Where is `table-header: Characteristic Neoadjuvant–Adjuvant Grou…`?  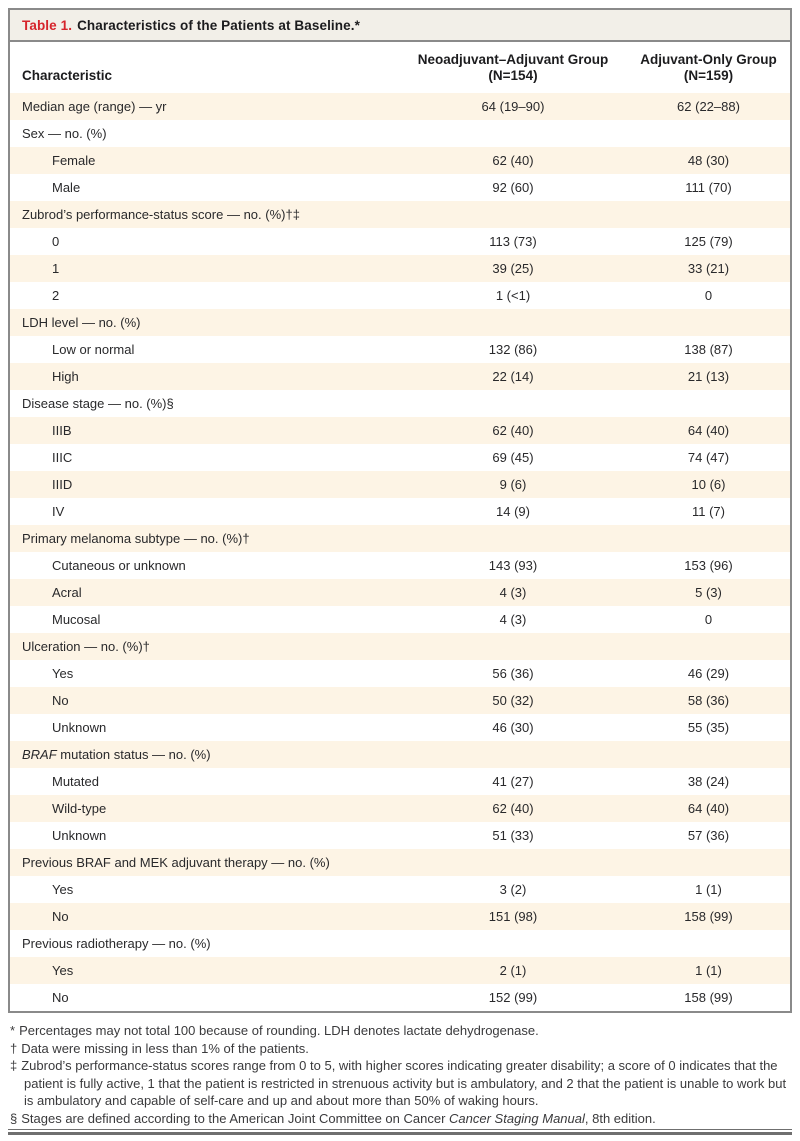
table-header: Characteristic Neoadjuvant–Adjuvant Grou… is located at coordinates (400, 67).